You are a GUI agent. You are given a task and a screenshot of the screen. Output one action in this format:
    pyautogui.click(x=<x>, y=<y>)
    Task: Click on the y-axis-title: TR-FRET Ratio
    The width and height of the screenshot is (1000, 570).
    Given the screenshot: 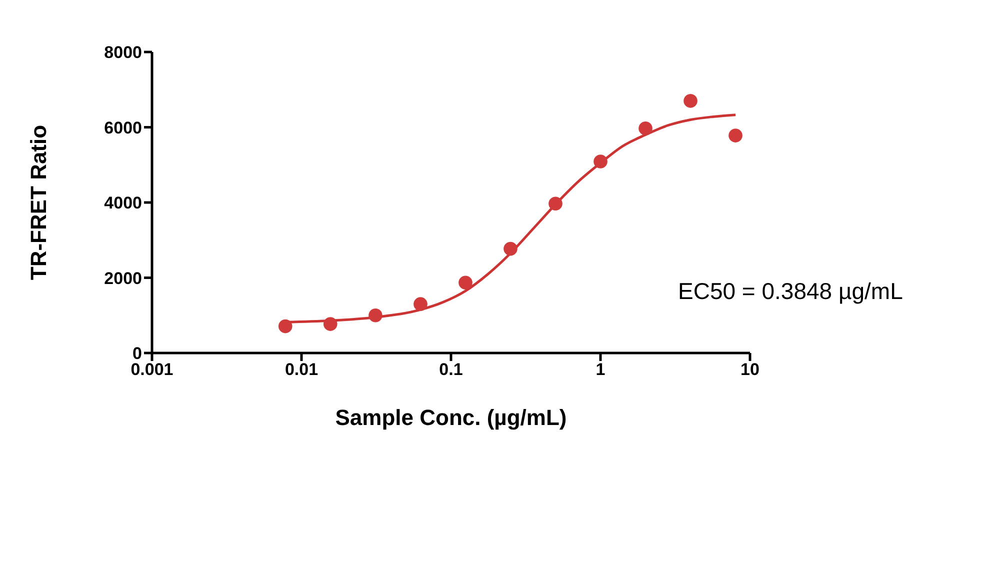 What is the action you would take?
    pyautogui.click(x=38, y=202)
    